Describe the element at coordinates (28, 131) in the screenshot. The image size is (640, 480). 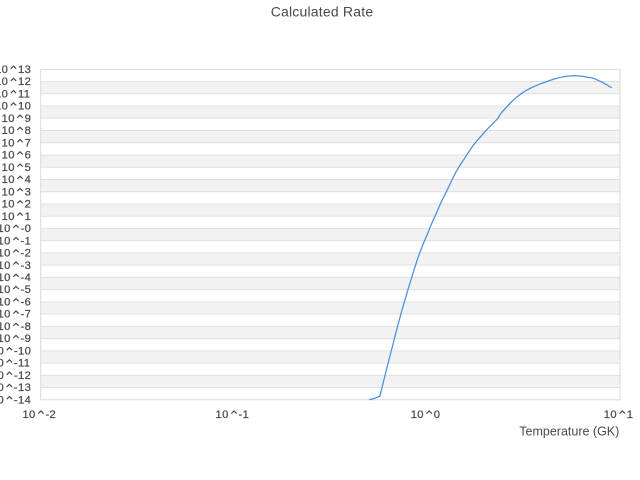
I see `svg-text: 8` at that location.